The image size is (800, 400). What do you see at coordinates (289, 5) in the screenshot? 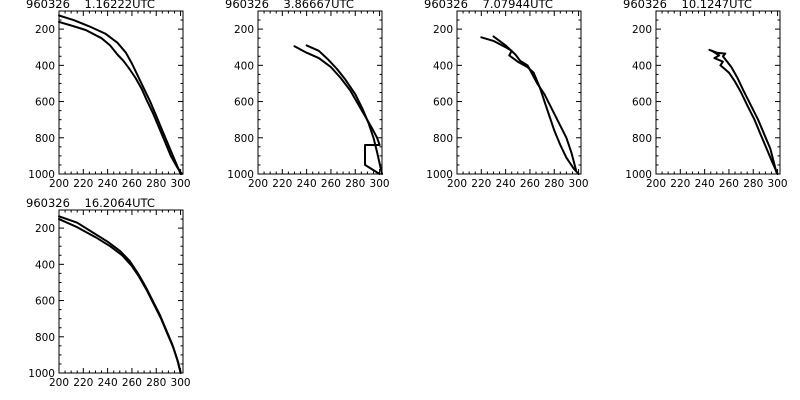
I see `panel-title: 960326 3.86667UTC` at bounding box center [289, 5].